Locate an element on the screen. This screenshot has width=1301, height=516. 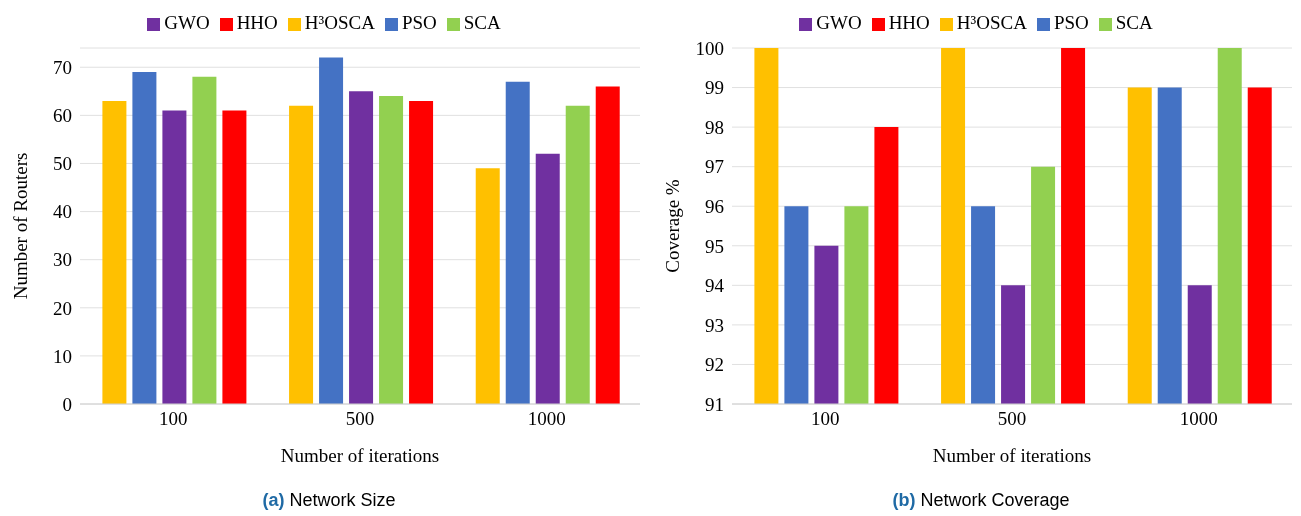
y-tick-label: 0 is located at coordinates (67, 404).